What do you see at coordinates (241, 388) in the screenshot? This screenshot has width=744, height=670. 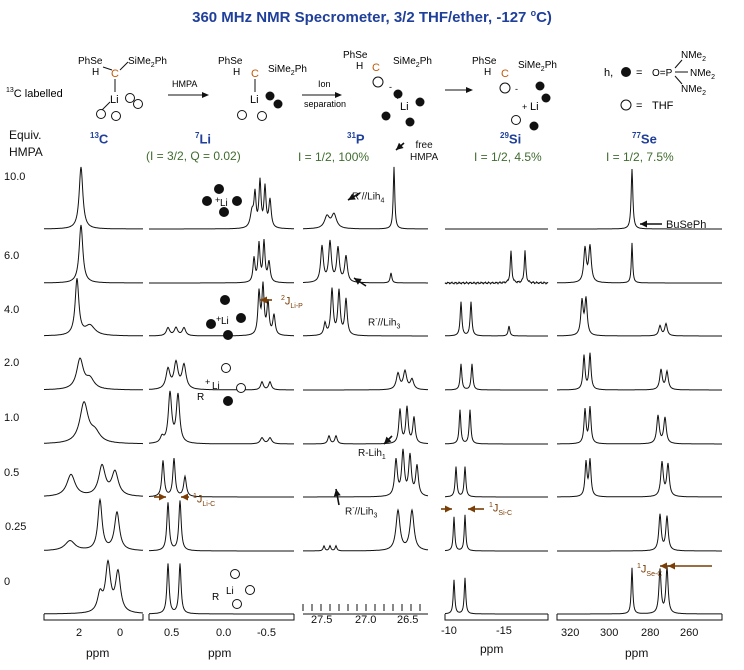 I see `inset3-thf-right` at bounding box center [241, 388].